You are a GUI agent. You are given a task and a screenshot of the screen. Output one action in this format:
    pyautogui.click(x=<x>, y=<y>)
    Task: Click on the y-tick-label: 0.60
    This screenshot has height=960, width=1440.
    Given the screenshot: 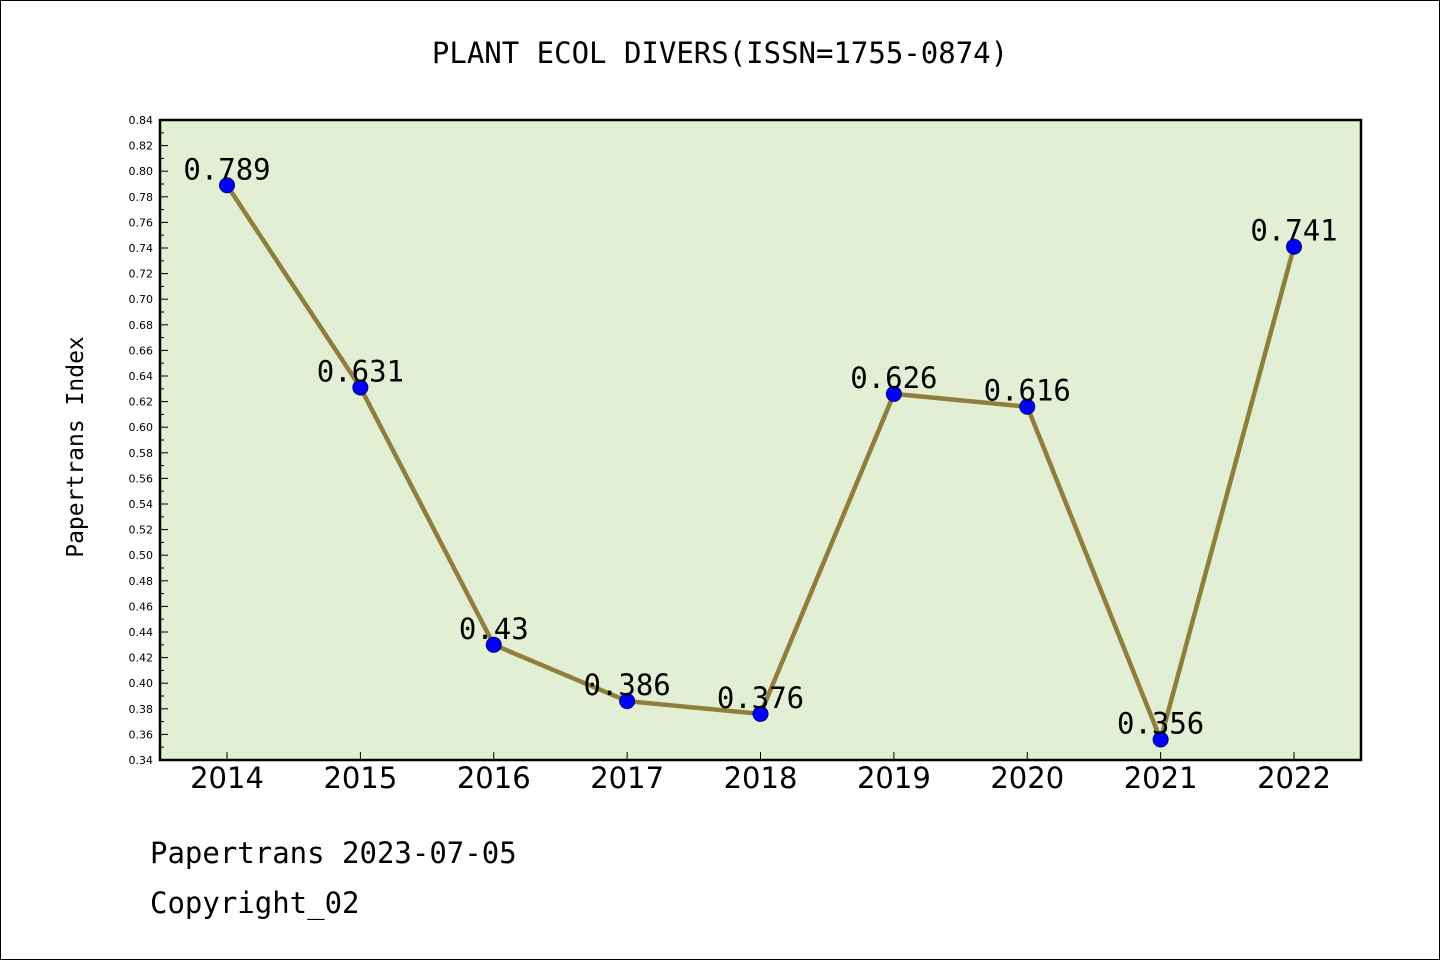 What is the action you would take?
    pyautogui.click(x=141, y=427)
    